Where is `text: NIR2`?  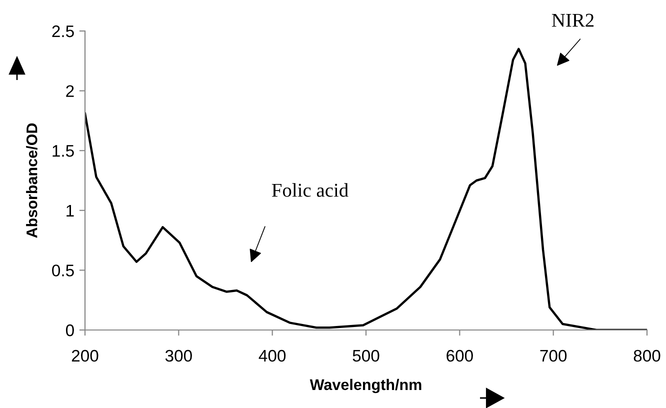
text: NIR2 is located at coordinates (573, 20).